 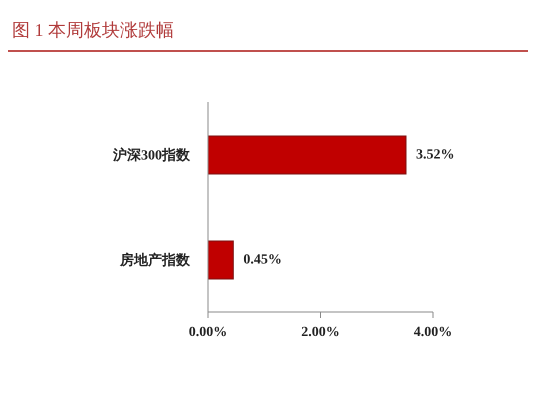 I want to click on chart-title: 图 1 本周板块涨跌幅, so click(x=268, y=30).